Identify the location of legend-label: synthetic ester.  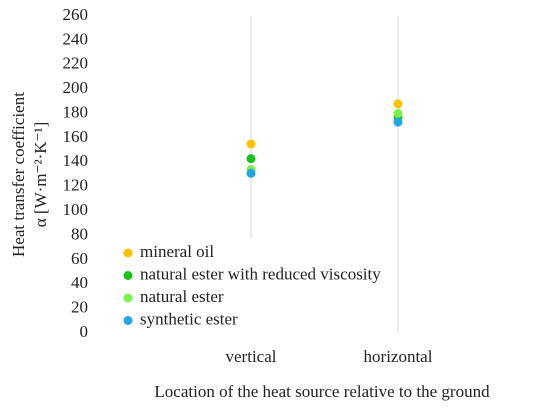
(189, 318).